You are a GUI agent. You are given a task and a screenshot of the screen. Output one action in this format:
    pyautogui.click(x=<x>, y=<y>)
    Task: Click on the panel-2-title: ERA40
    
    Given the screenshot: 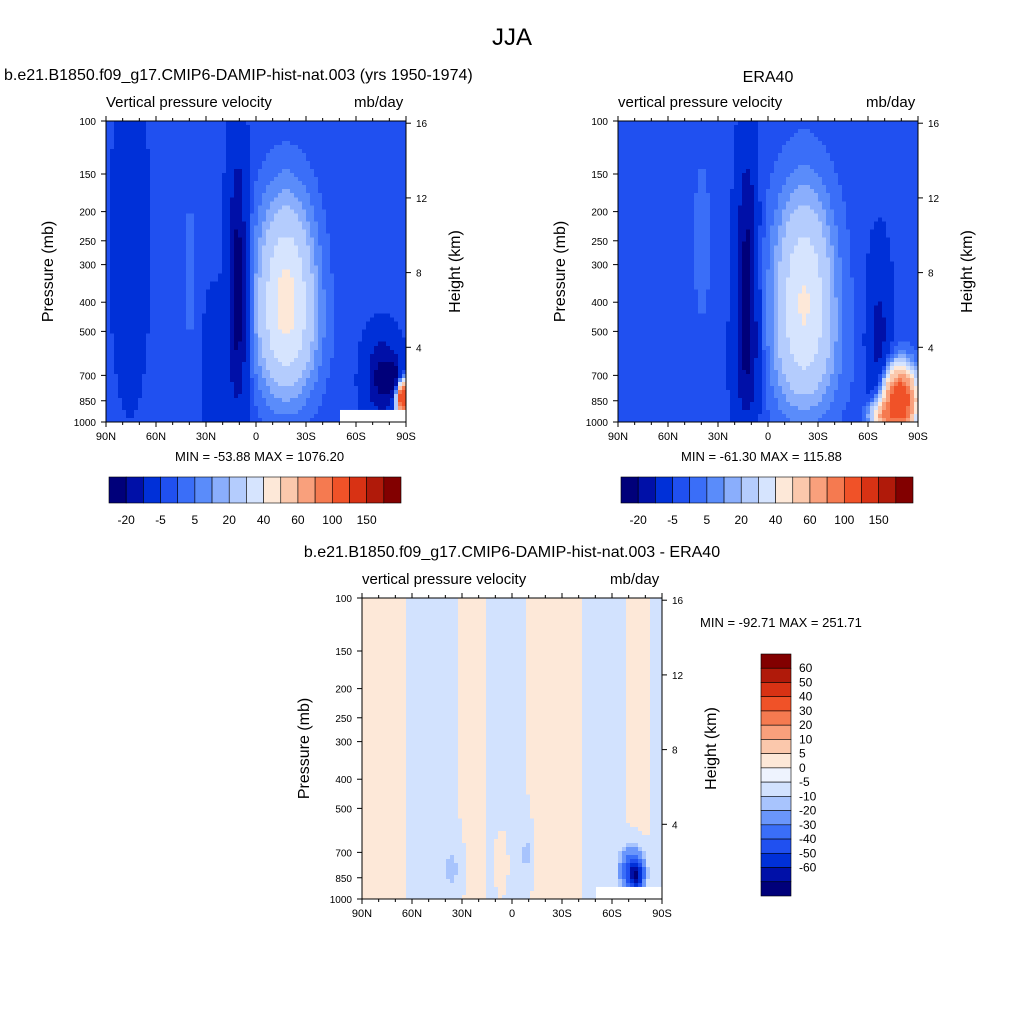 What is the action you would take?
    pyautogui.click(x=768, y=77)
    